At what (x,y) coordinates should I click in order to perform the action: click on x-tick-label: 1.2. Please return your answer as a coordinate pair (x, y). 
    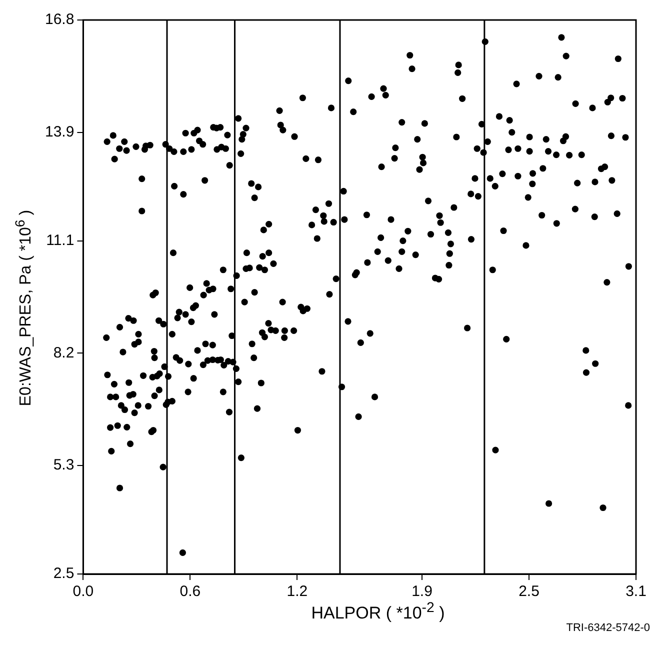
    Looking at the image, I should click on (297, 591).